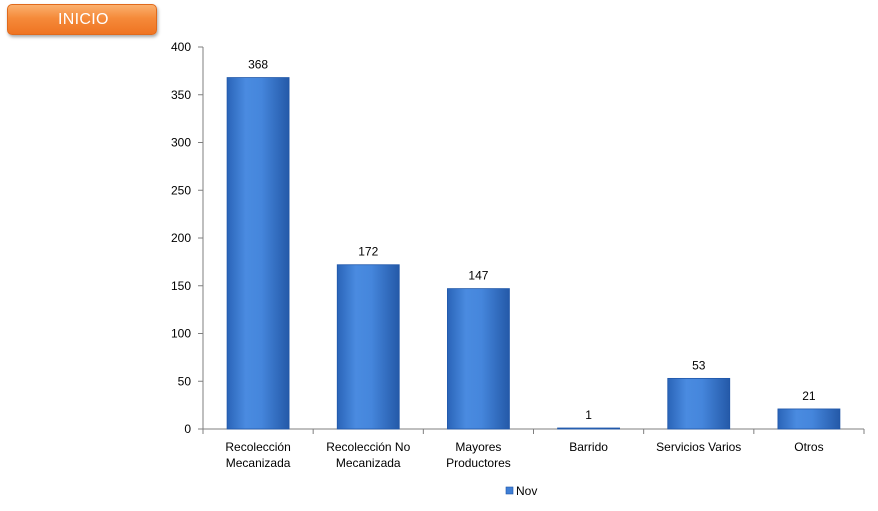 The height and width of the screenshot is (511, 878). What do you see at coordinates (478, 463) in the screenshot?
I see `x-category-label: Productores` at bounding box center [478, 463].